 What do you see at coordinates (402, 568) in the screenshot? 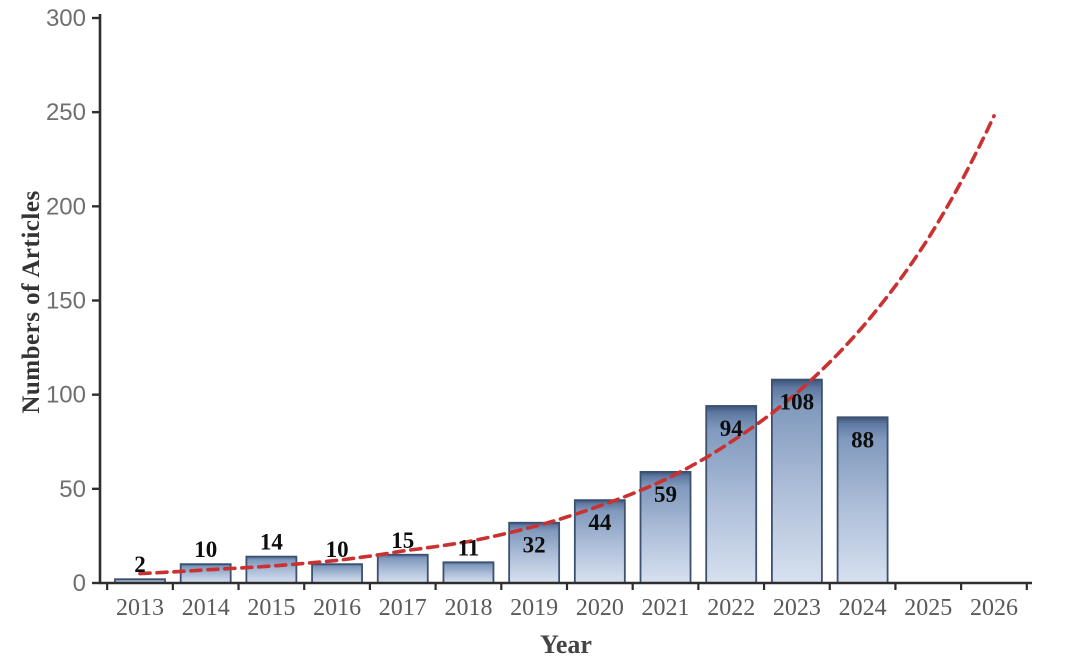
I see `bar-2017` at bounding box center [402, 568].